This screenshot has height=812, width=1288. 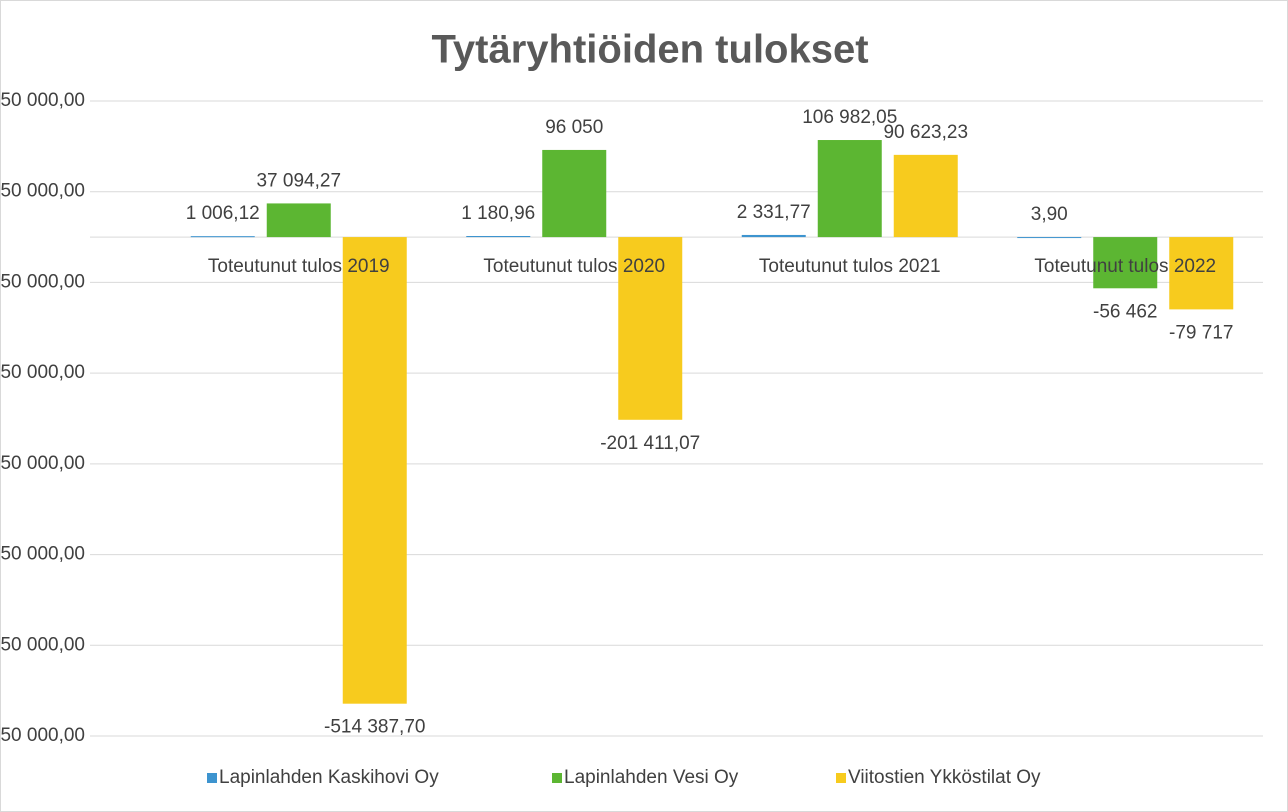 I want to click on data-label: 1 006,12, so click(x=223, y=213).